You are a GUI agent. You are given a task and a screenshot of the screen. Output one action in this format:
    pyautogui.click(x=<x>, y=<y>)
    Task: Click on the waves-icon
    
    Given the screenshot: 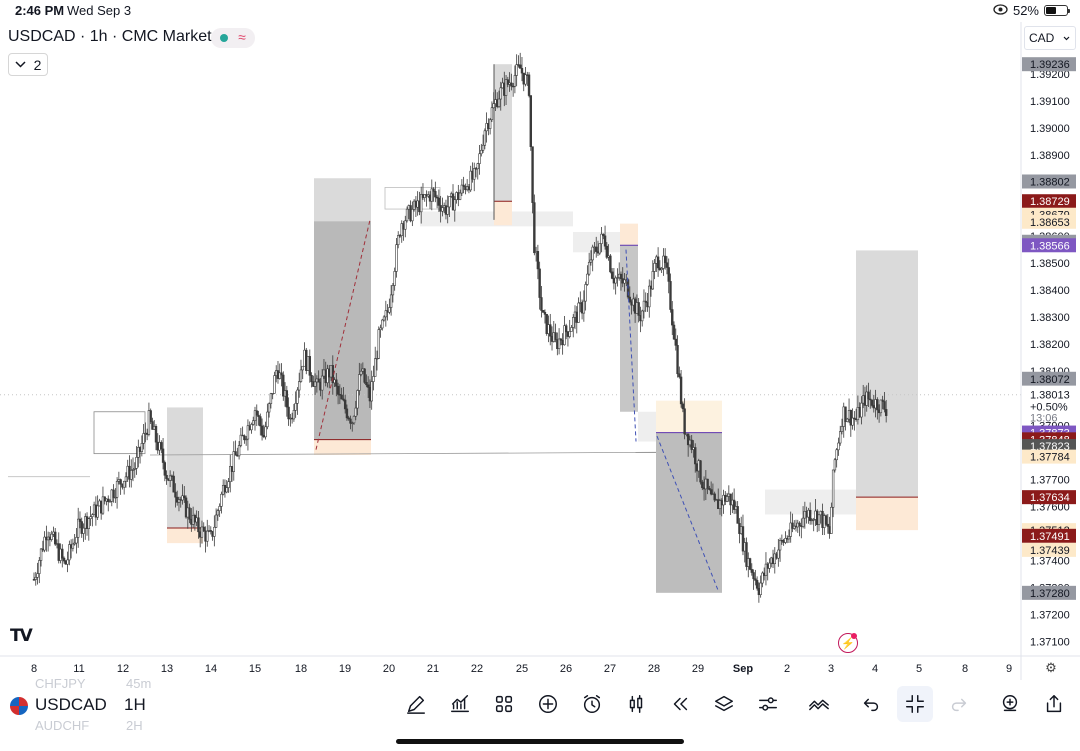 What is the action you would take?
    pyautogui.click(x=819, y=705)
    